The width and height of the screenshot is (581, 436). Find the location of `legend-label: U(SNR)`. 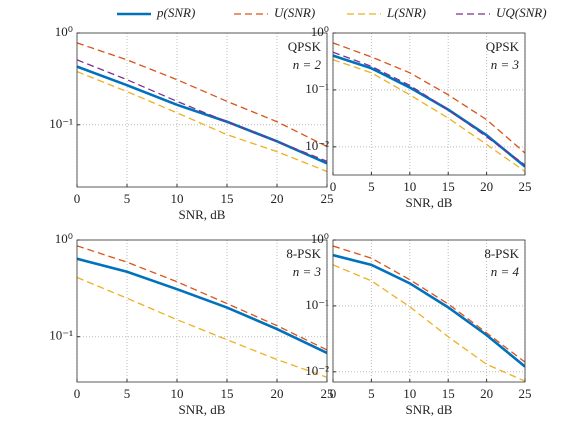

legend-label: U(SNR) is located at coordinates (294, 12).